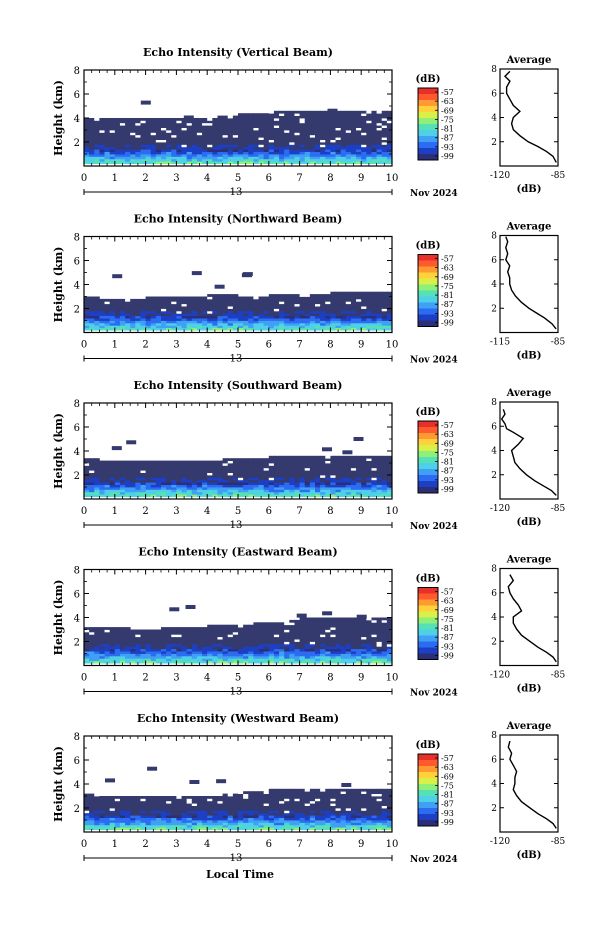  I want to click on colorbar-tick-label: -57, so click(447, 425).